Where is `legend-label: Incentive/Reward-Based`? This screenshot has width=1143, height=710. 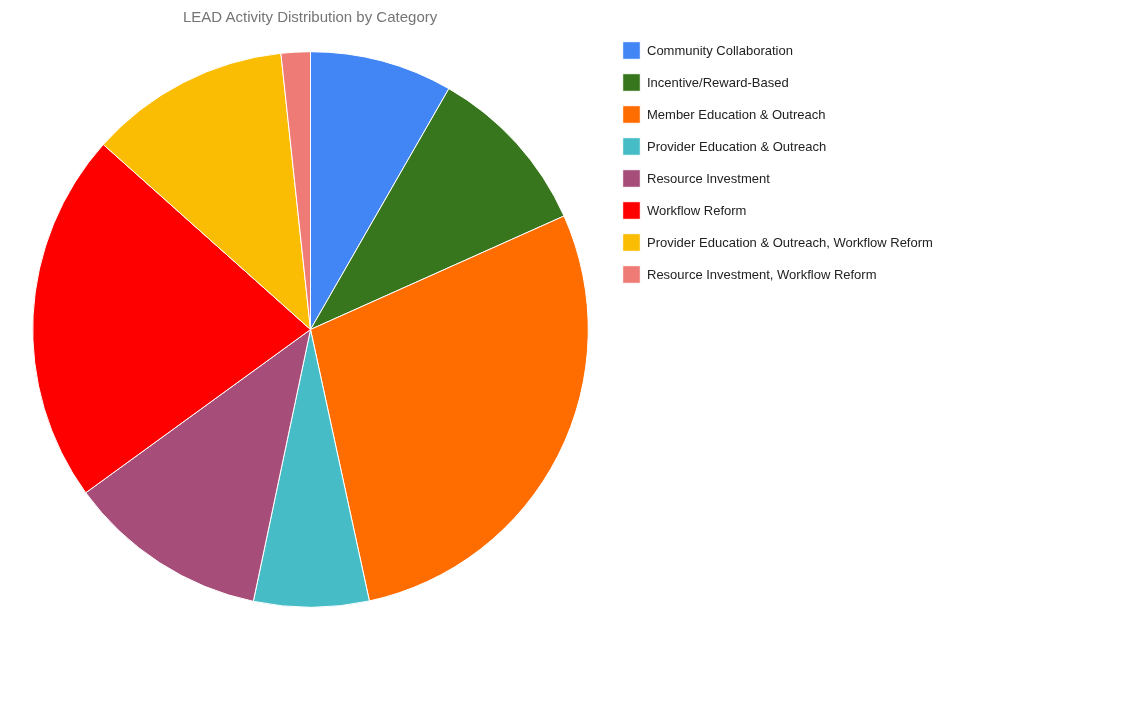
legend-label: Incentive/Reward-Based is located at coordinates (718, 82).